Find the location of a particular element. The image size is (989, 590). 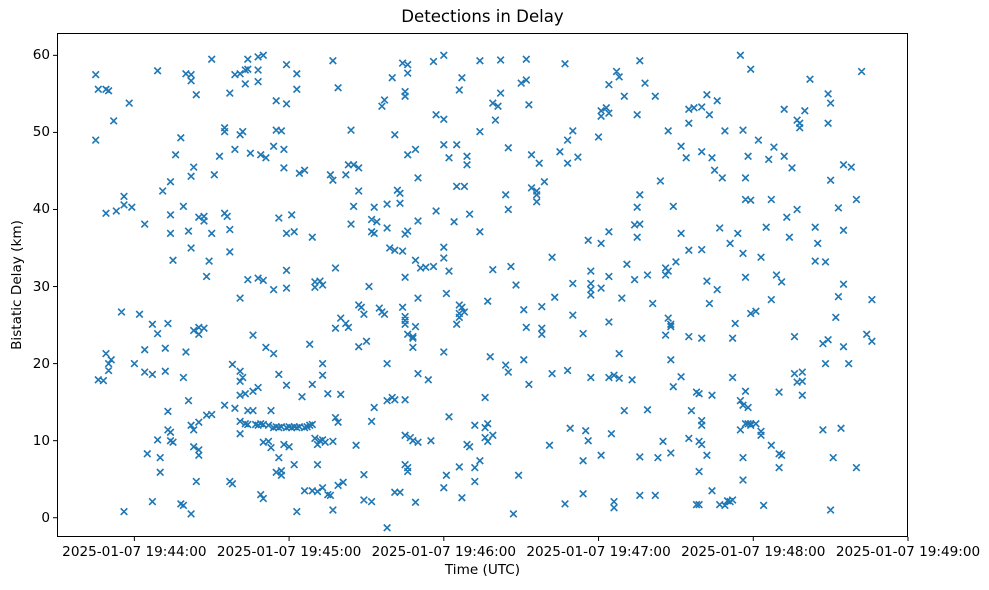

x-axis-label: Time (UTC) is located at coordinates (482, 570).